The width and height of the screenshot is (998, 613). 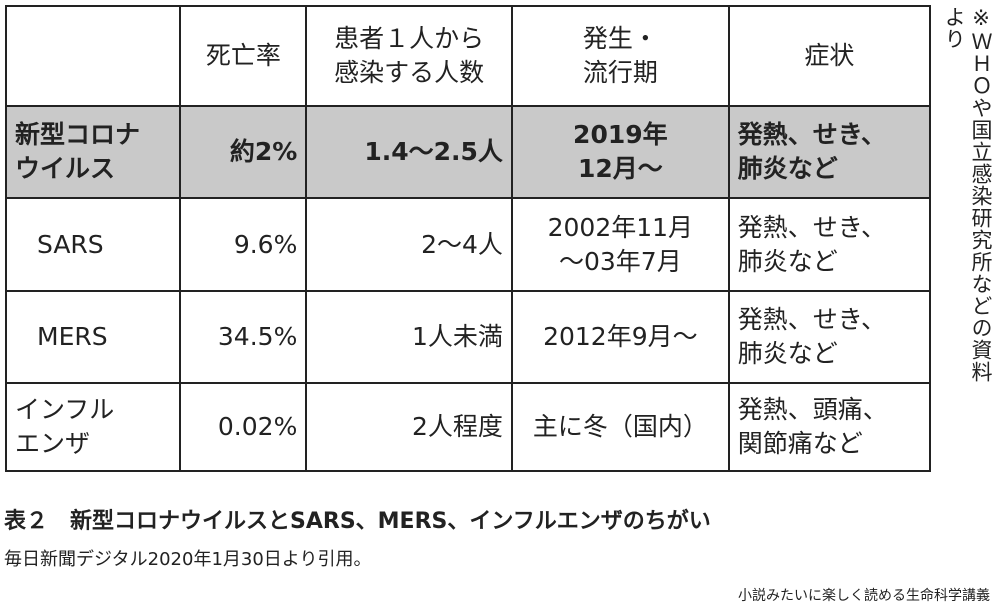 What do you see at coordinates (981, 194) in the screenshot?
I see `note-line: ※ＷＨＯや国立感染研究所などの資料` at bounding box center [981, 194].